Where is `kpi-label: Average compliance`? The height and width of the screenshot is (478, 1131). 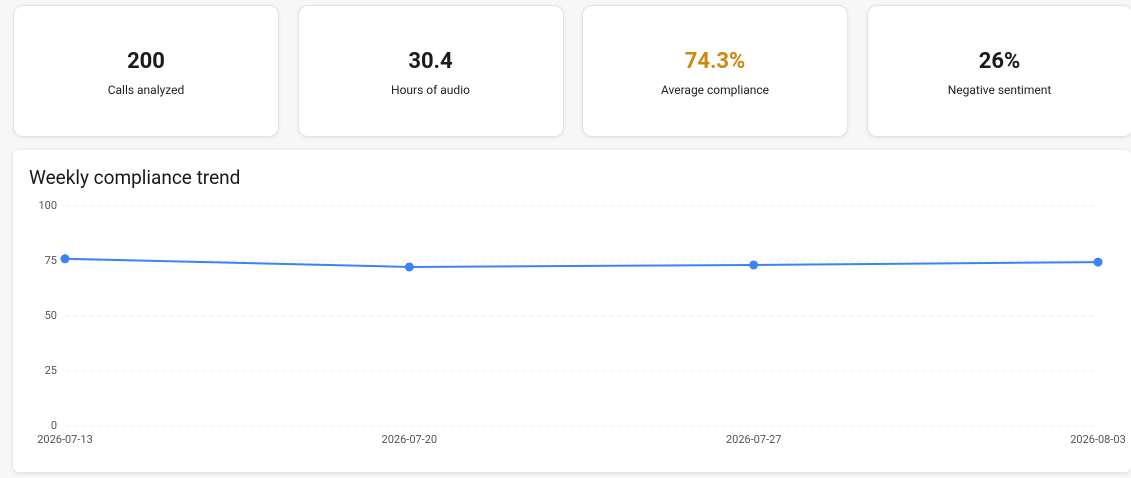
kpi-label: Average compliance is located at coordinates (715, 90).